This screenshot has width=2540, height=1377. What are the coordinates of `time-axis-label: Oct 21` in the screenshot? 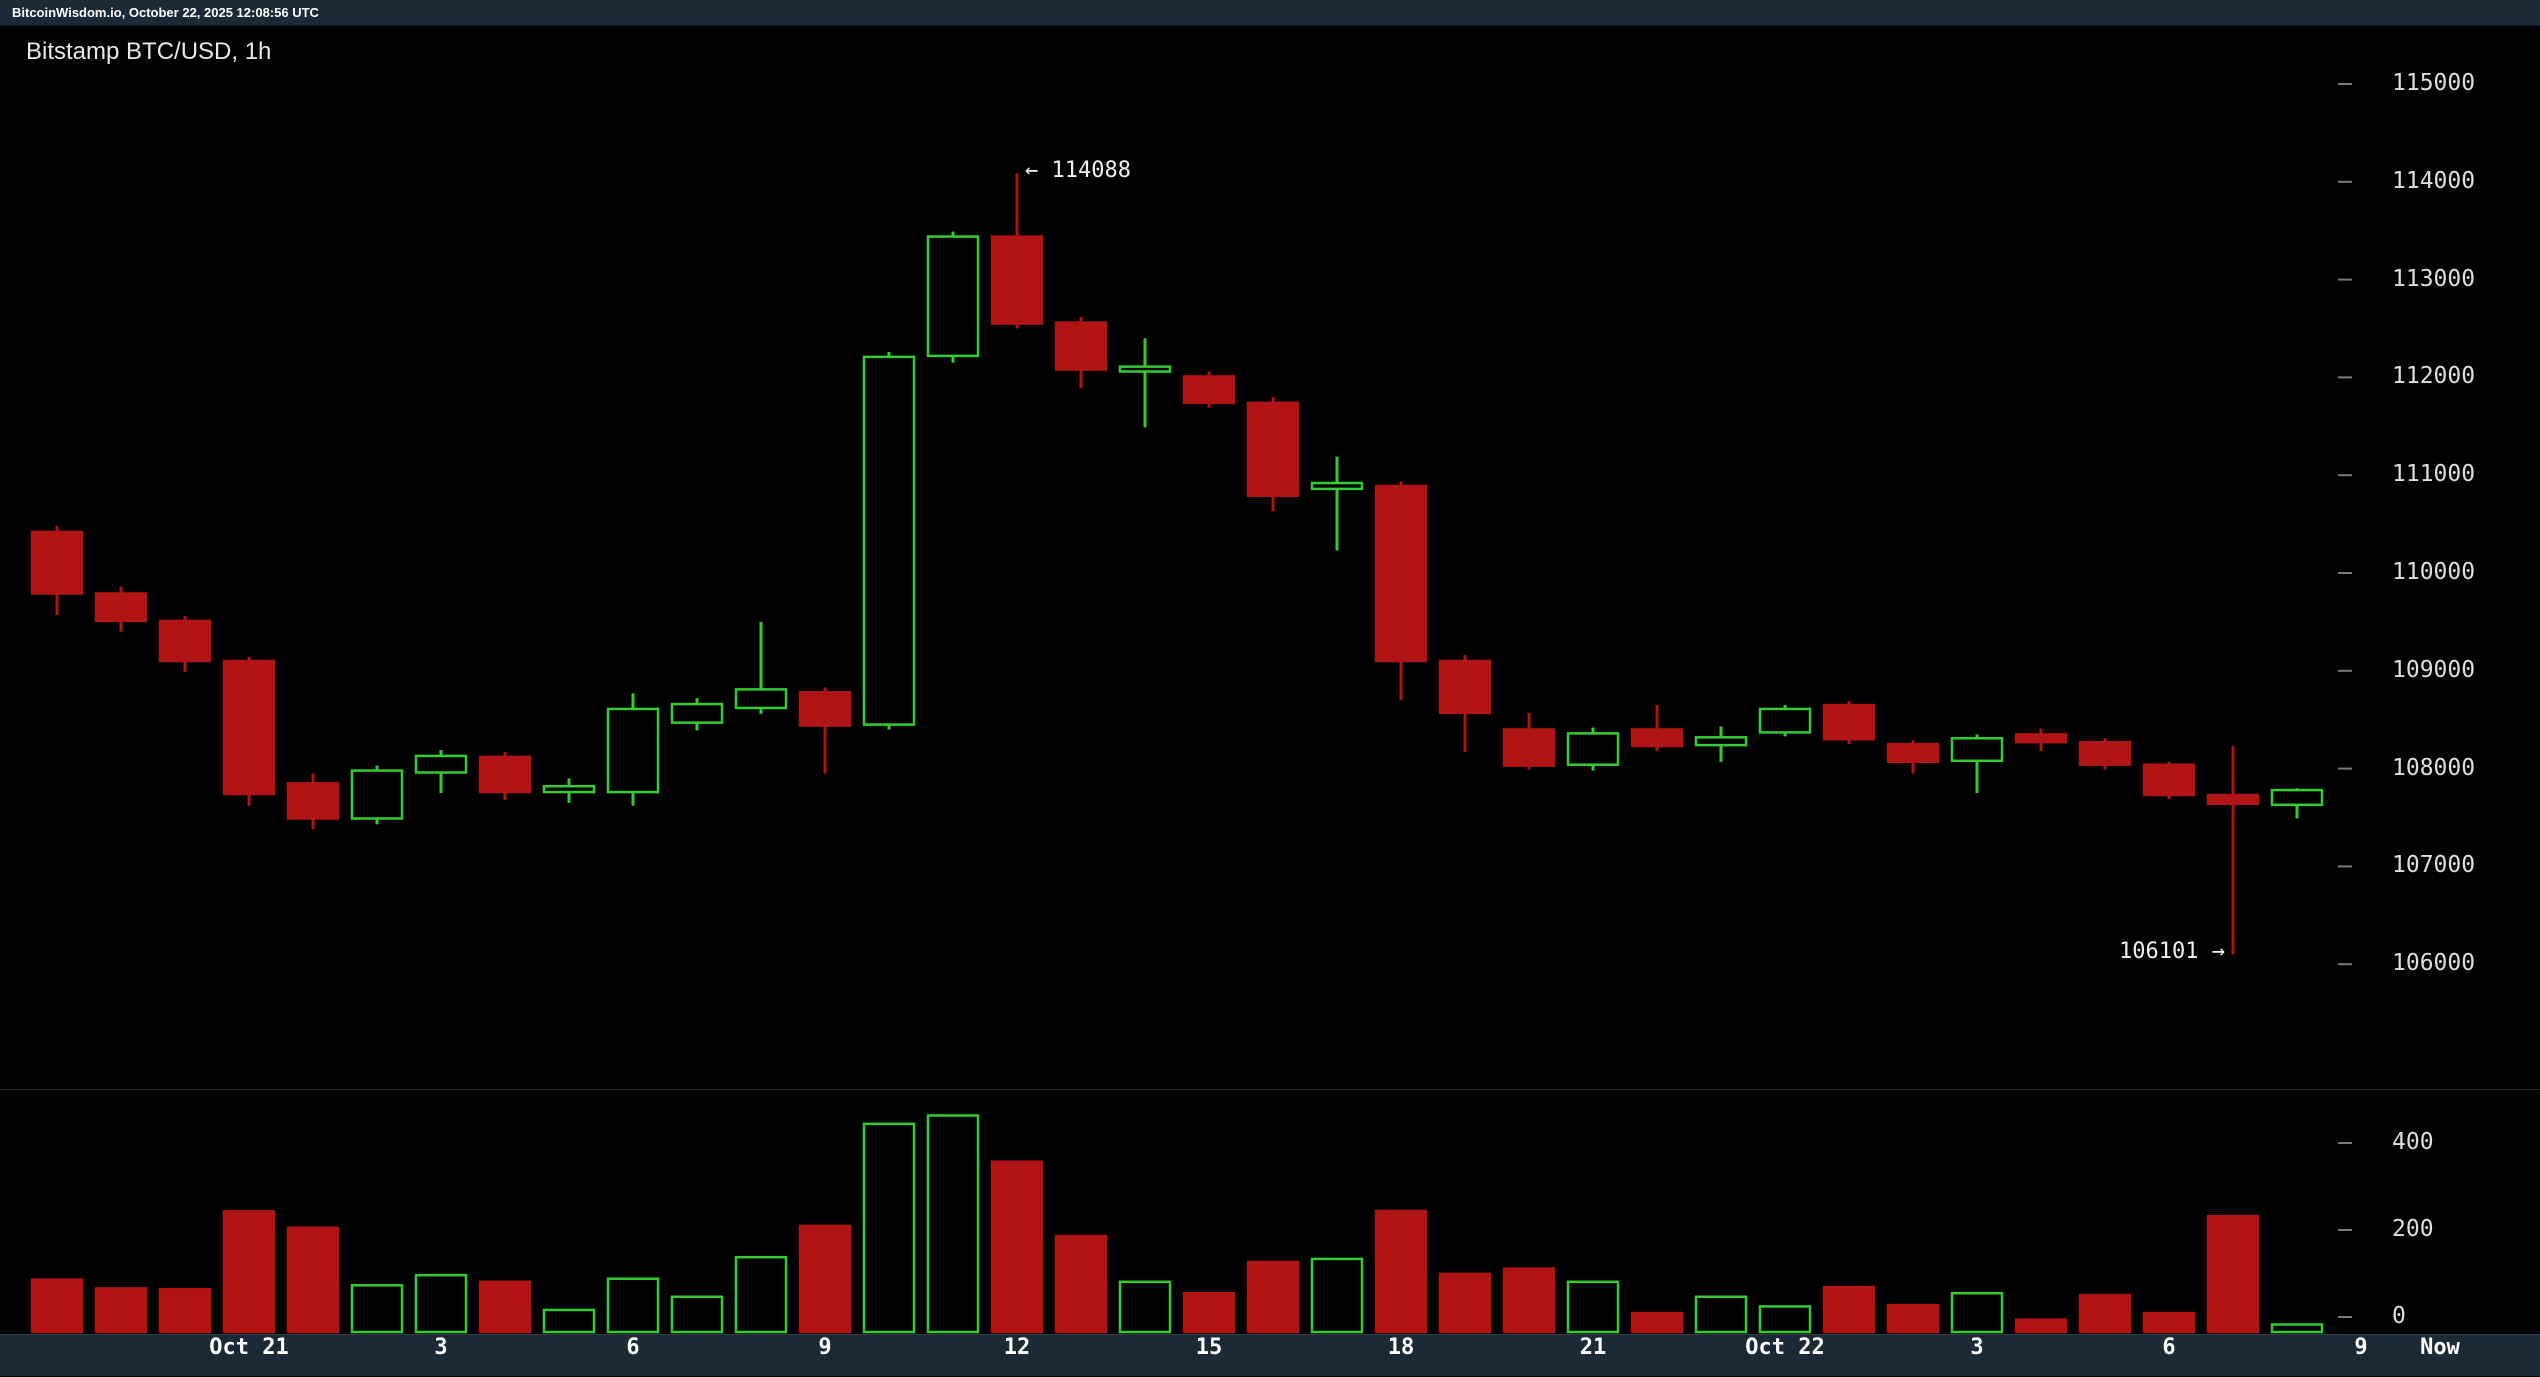 It's located at (249, 1347).